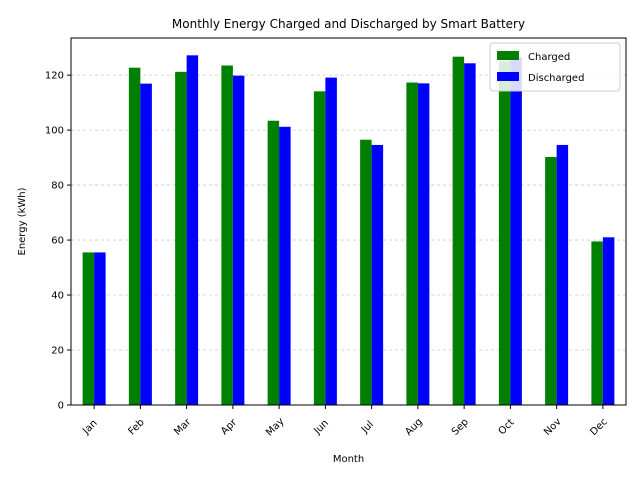 The height and width of the screenshot is (480, 640). What do you see at coordinates (608, 321) in the screenshot?
I see `bar-discharged-dec` at bounding box center [608, 321].